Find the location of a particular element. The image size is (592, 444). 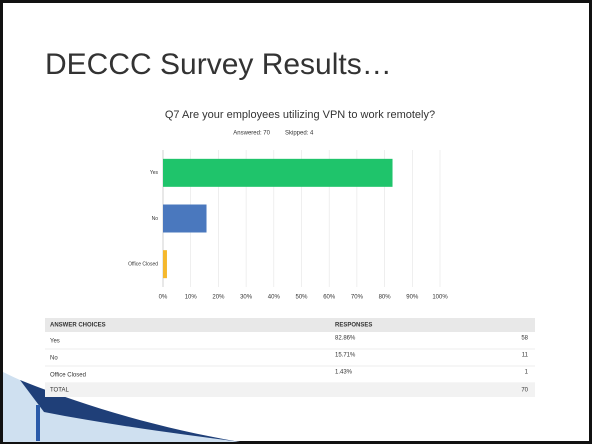

x-tick-label: 40% is located at coordinates (274, 298).